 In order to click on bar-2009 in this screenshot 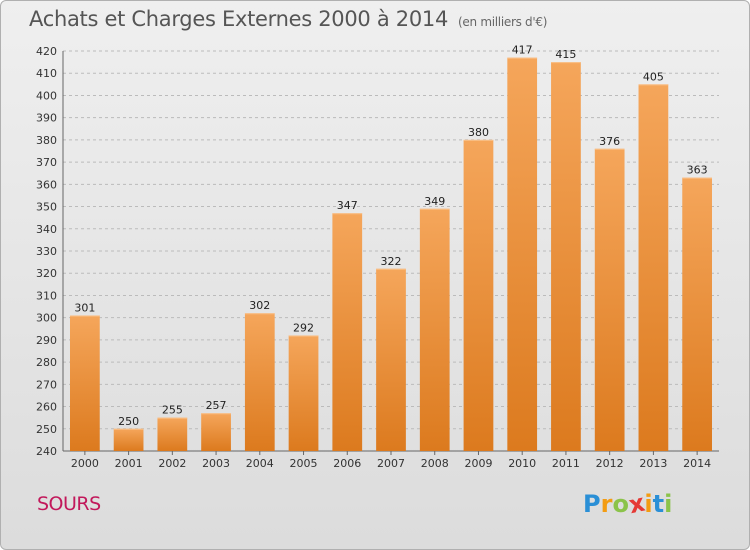, I will do `click(478, 295)`.